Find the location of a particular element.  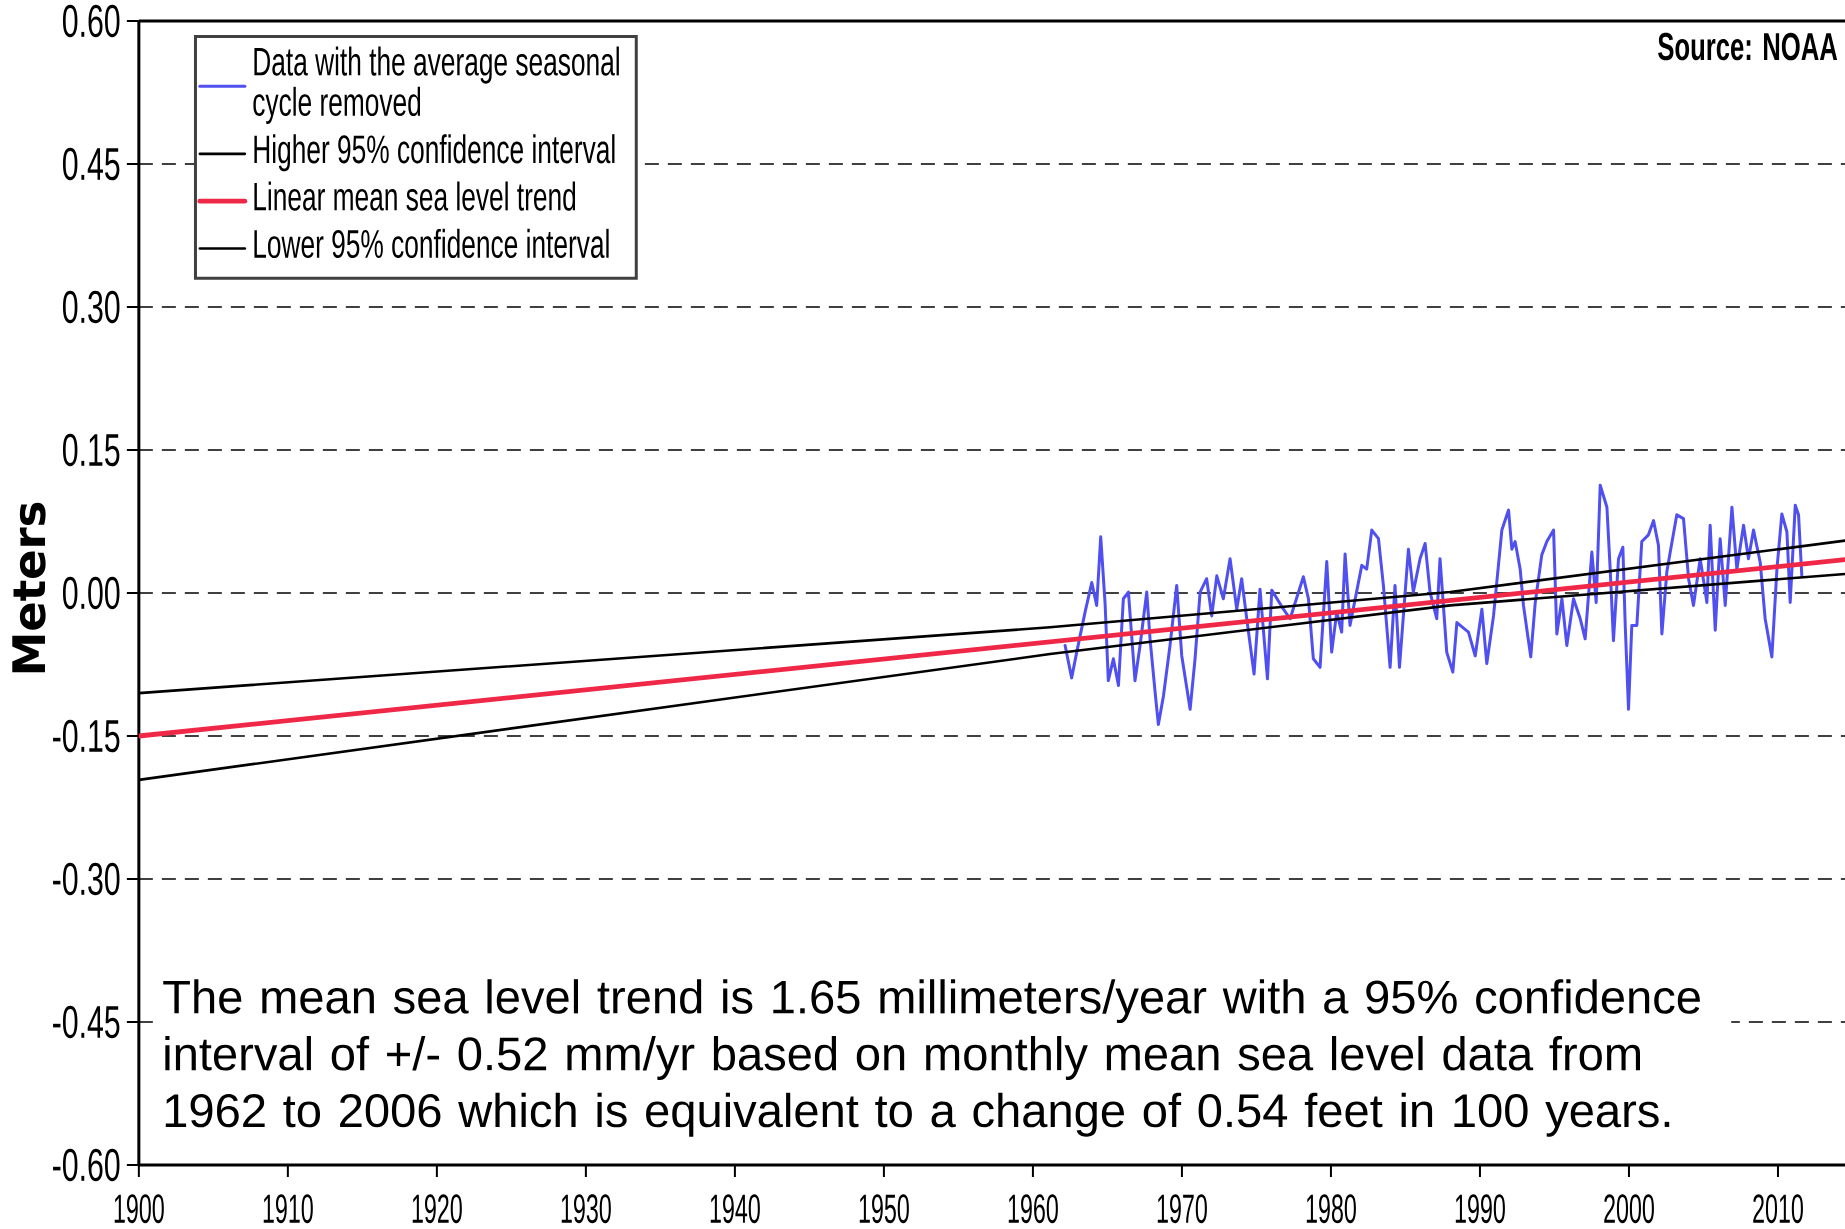

annotation: Source: NOAA is located at coordinates (1748, 46).